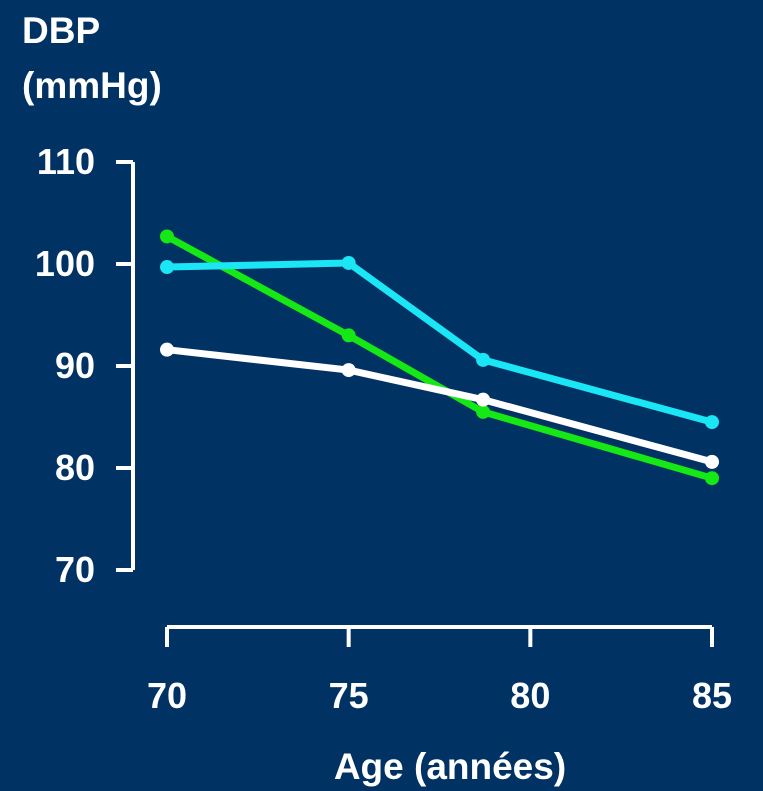 This screenshot has height=791, width=763. What do you see at coordinates (75, 569) in the screenshot?
I see `y-tick-label-70: 70` at bounding box center [75, 569].